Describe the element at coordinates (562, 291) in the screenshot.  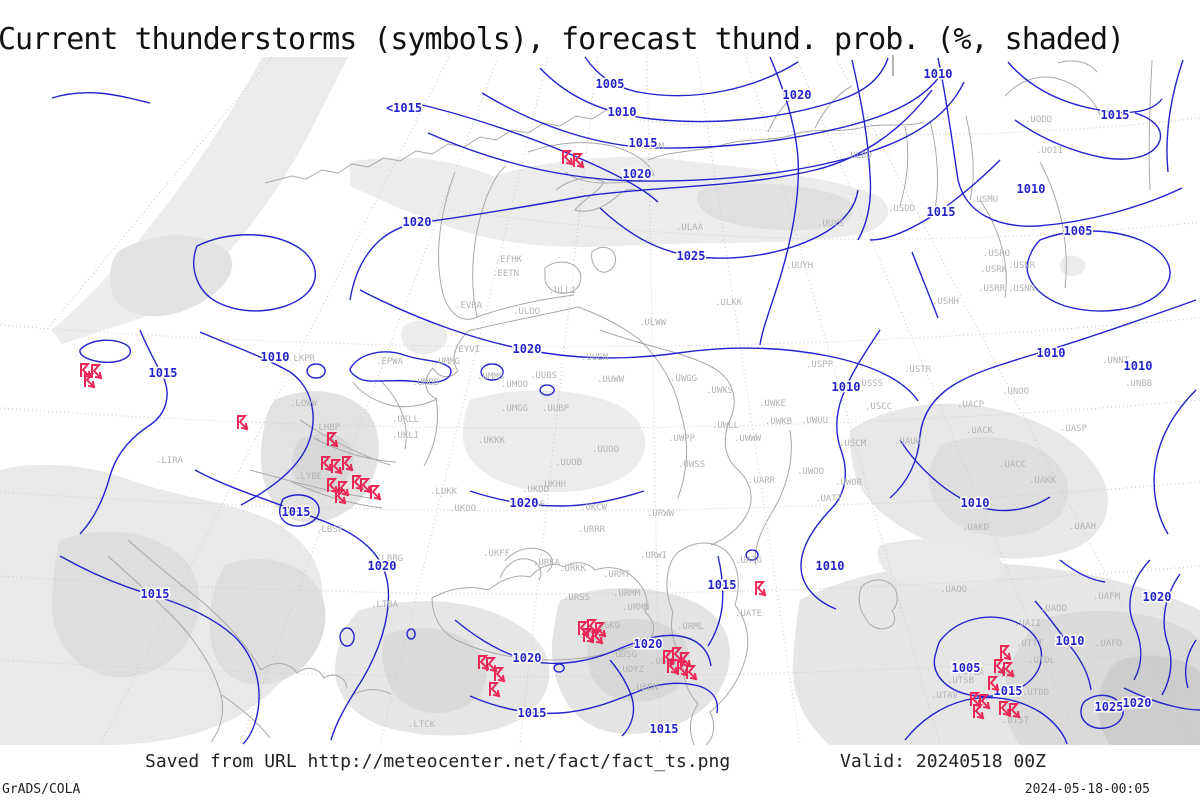
I see `station-label: .ULLI` at that location.